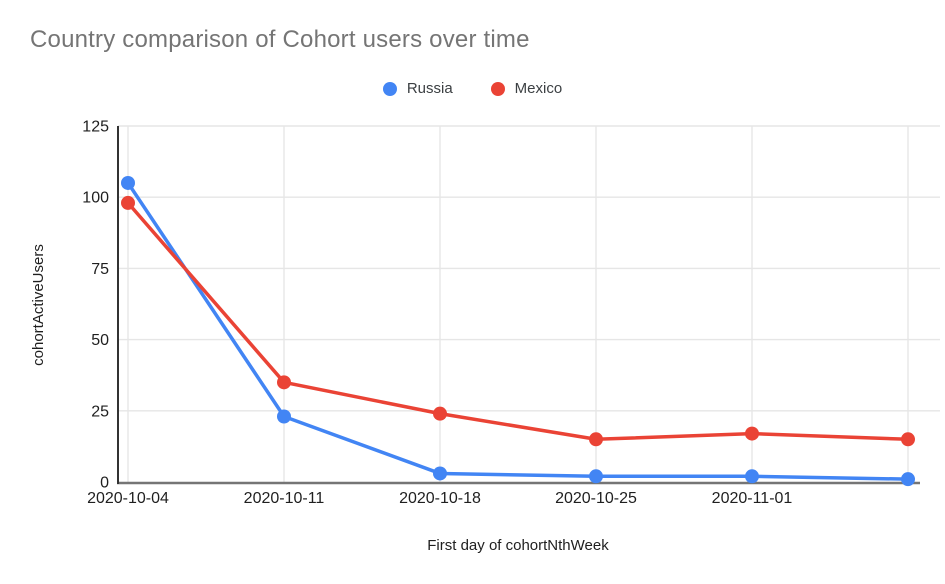 Image resolution: width=945 pixels, height=584 pixels. I want to click on y-tick-label: 75, so click(100, 269).